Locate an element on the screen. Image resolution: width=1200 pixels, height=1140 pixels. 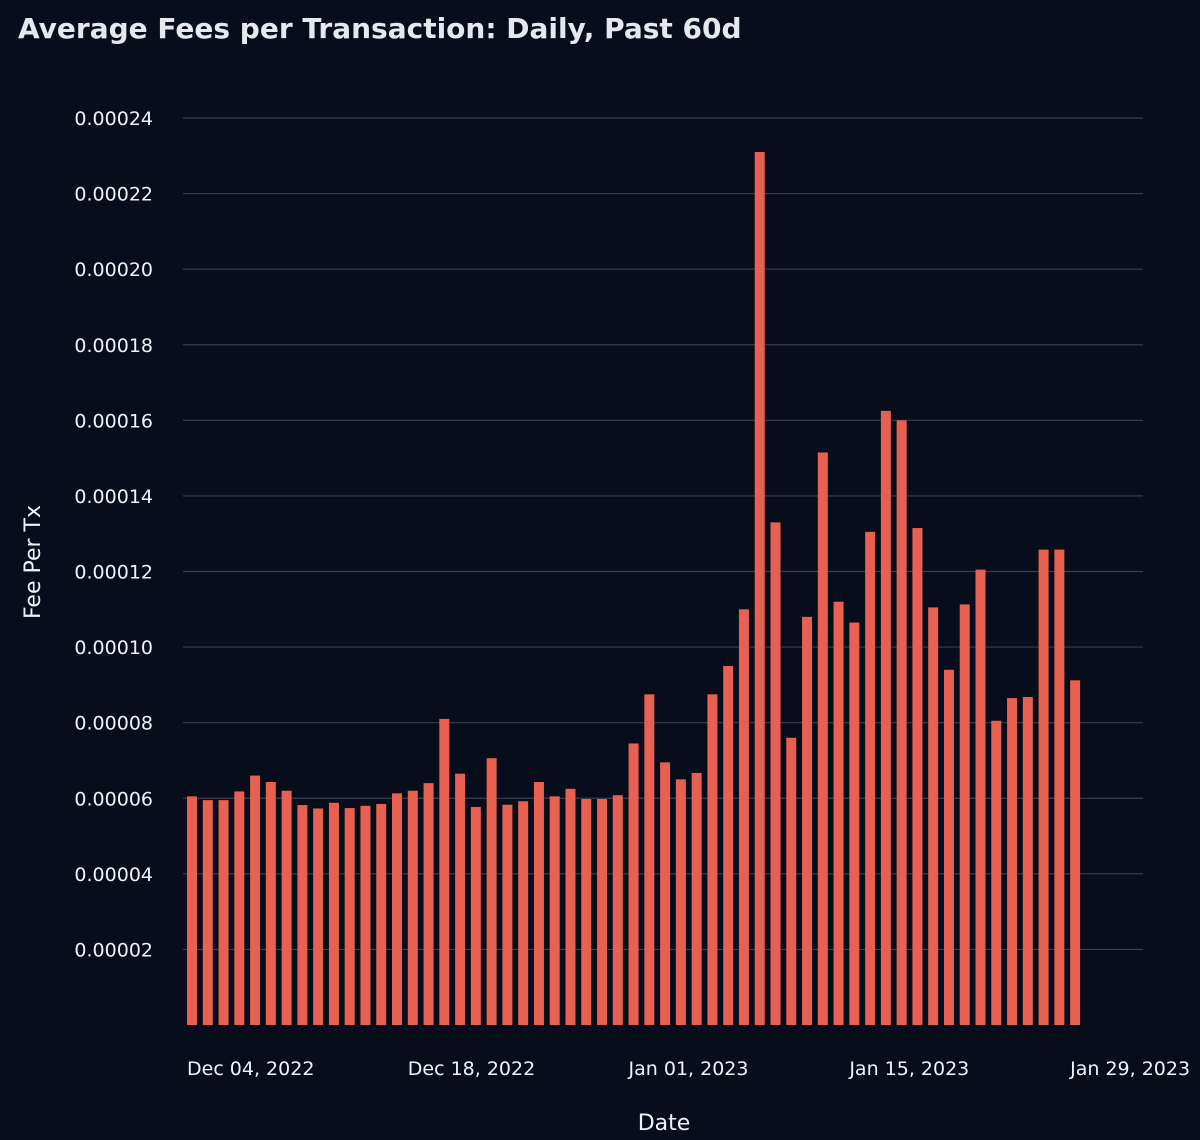
y-tick-label: 0.00012 is located at coordinates (113, 573).